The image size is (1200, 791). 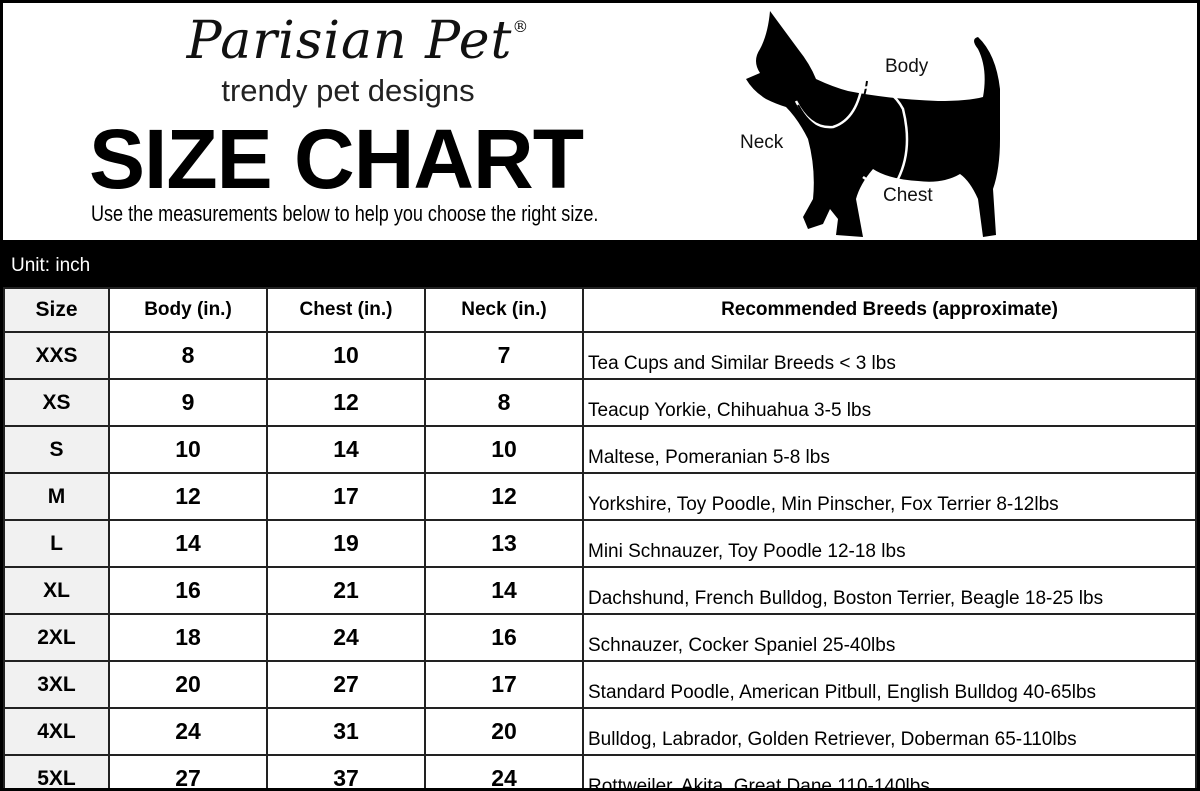 I want to click on body-label: Body, so click(x=907, y=66).